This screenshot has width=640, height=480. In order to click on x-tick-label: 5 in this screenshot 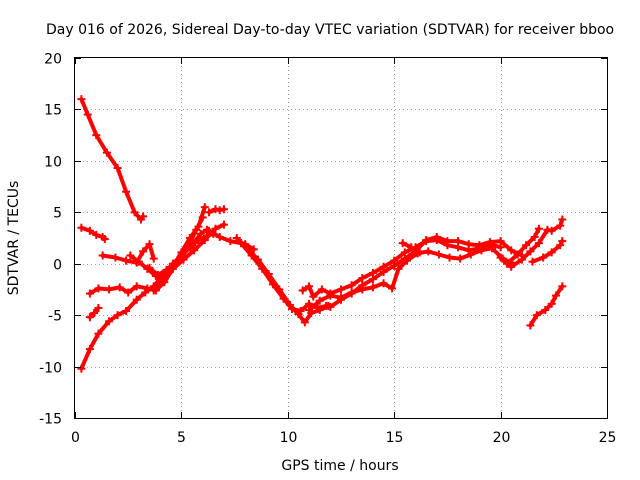, I will do `click(181, 438)`.